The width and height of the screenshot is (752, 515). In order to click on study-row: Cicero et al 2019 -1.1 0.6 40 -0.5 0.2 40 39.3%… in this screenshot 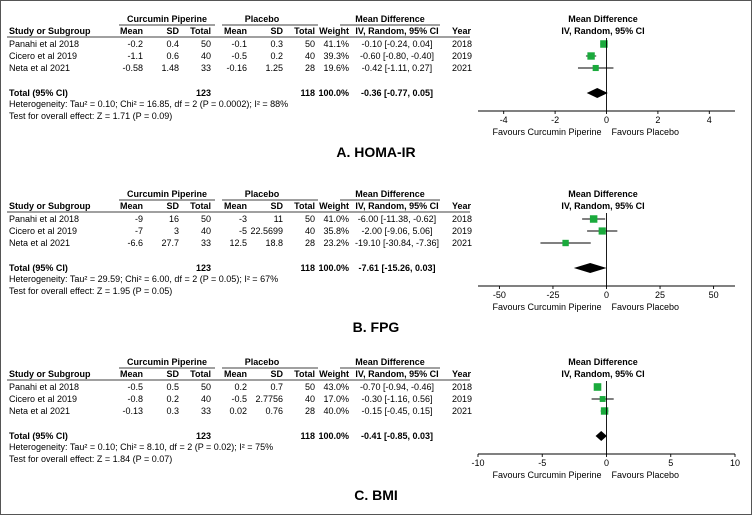, I will do `click(303, 56)`.